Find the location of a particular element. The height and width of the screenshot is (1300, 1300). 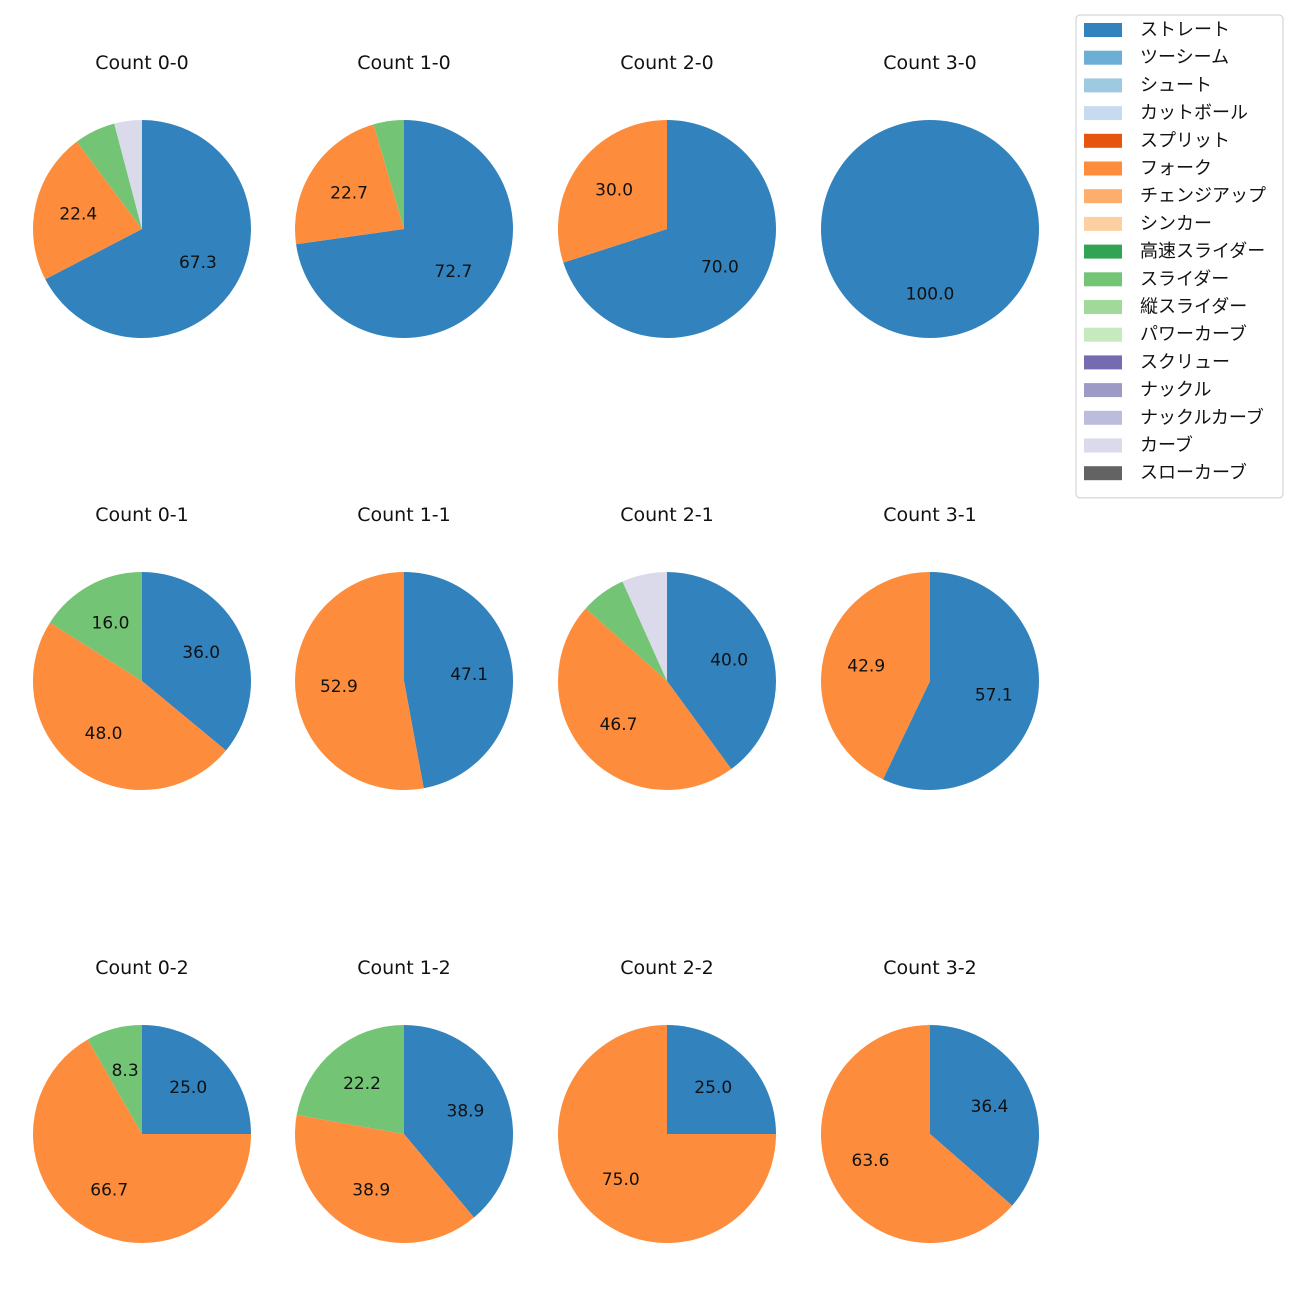

pie-title: Count 2-0 is located at coordinates (667, 63).